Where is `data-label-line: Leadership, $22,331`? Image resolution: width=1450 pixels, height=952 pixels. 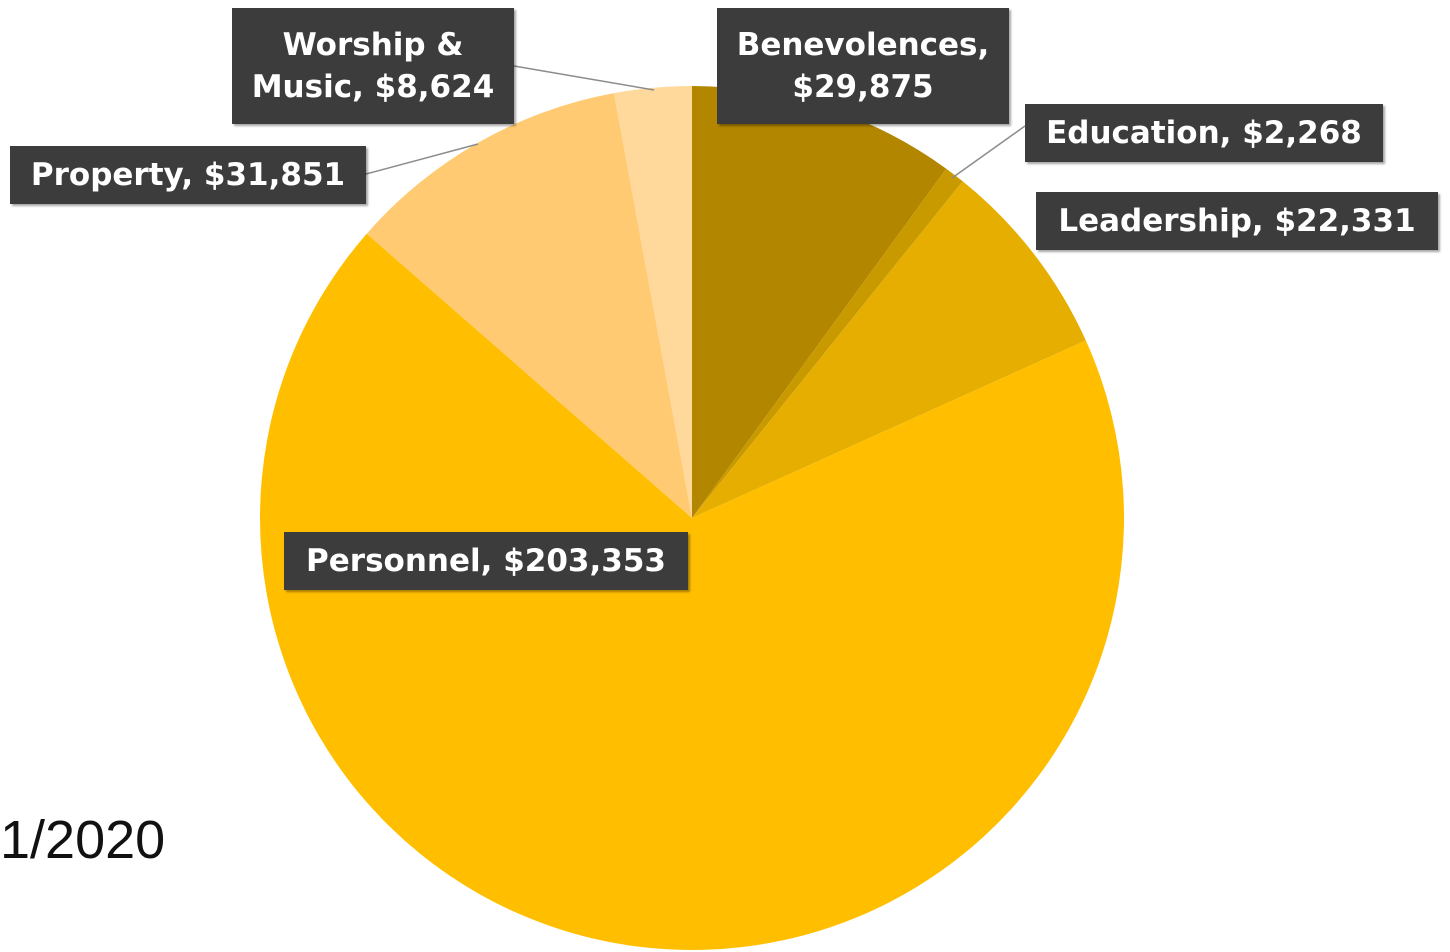
data-label-line: Leadership, $22,331 is located at coordinates (1237, 221).